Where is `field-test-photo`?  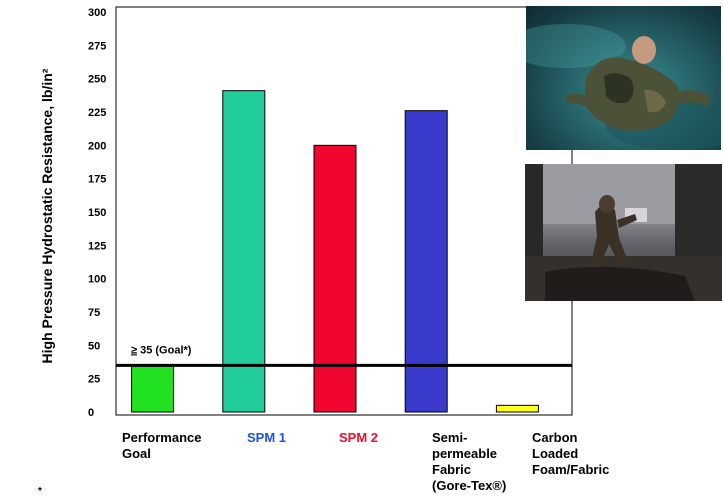 field-test-photo is located at coordinates (623, 232).